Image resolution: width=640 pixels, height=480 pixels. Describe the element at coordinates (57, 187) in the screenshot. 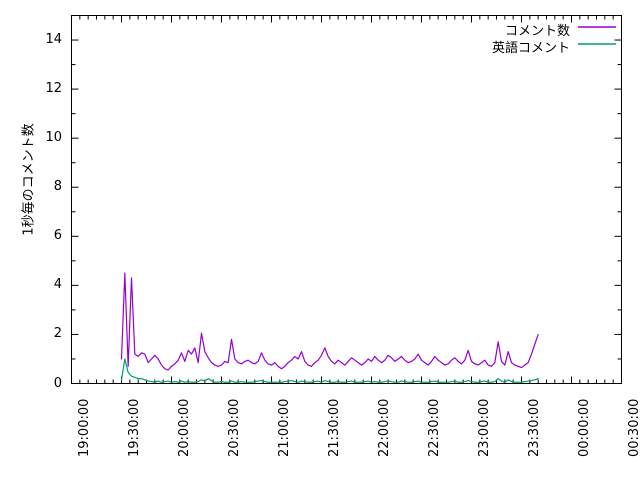

I see `y-tick-label: 8` at that location.